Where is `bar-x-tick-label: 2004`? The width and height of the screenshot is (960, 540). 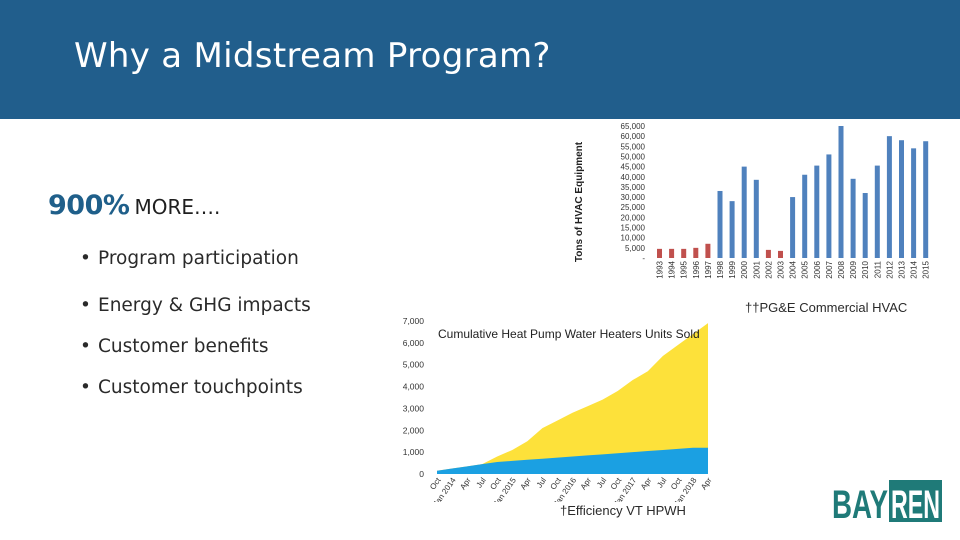
bar-x-tick-label: 2004 is located at coordinates (793, 269).